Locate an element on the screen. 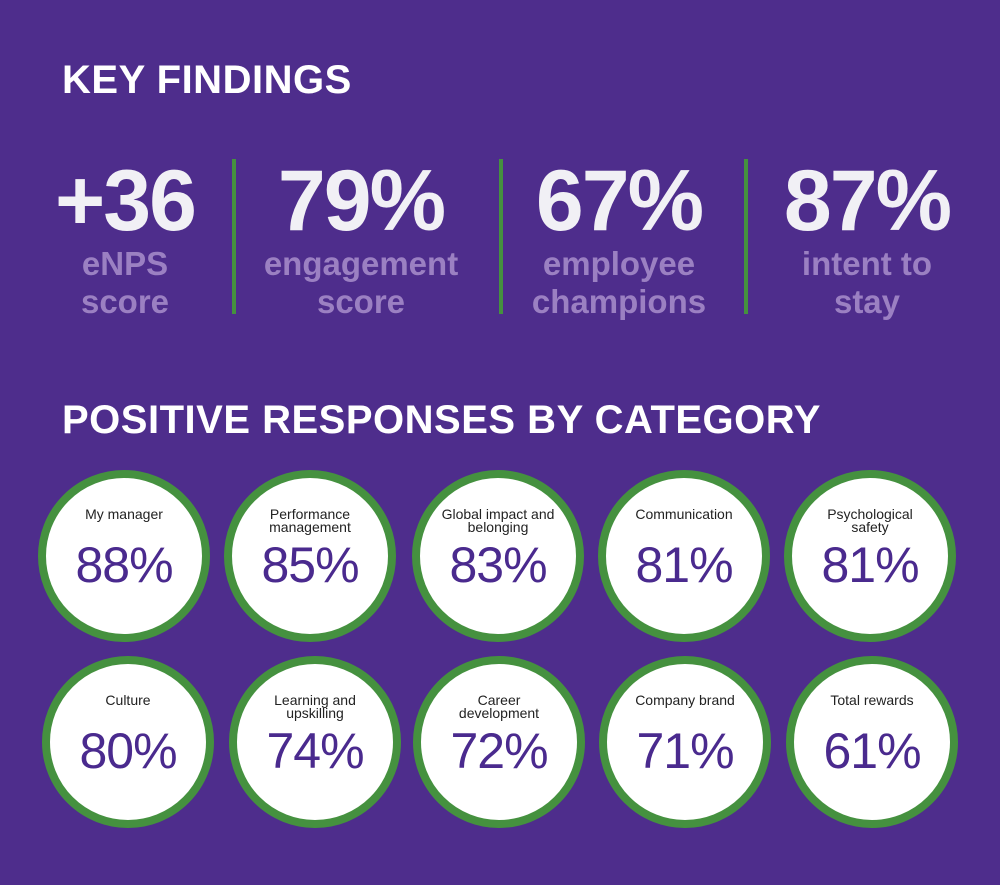 Image resolution: width=1000 pixels, height=885 pixels. category-label: Company brand is located at coordinates (685, 700).